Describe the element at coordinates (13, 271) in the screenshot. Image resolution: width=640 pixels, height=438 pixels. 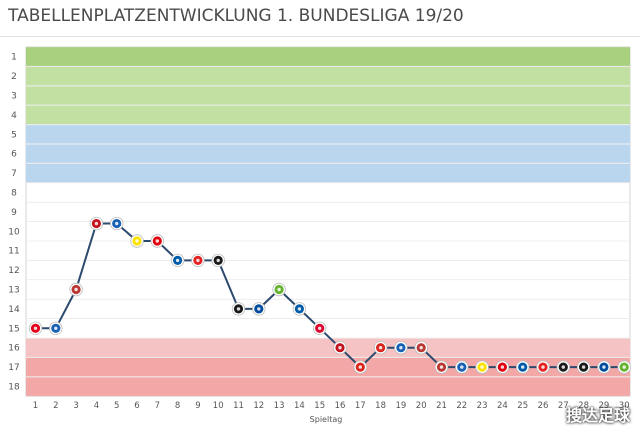
I see `y-tick-label: 12` at that location.